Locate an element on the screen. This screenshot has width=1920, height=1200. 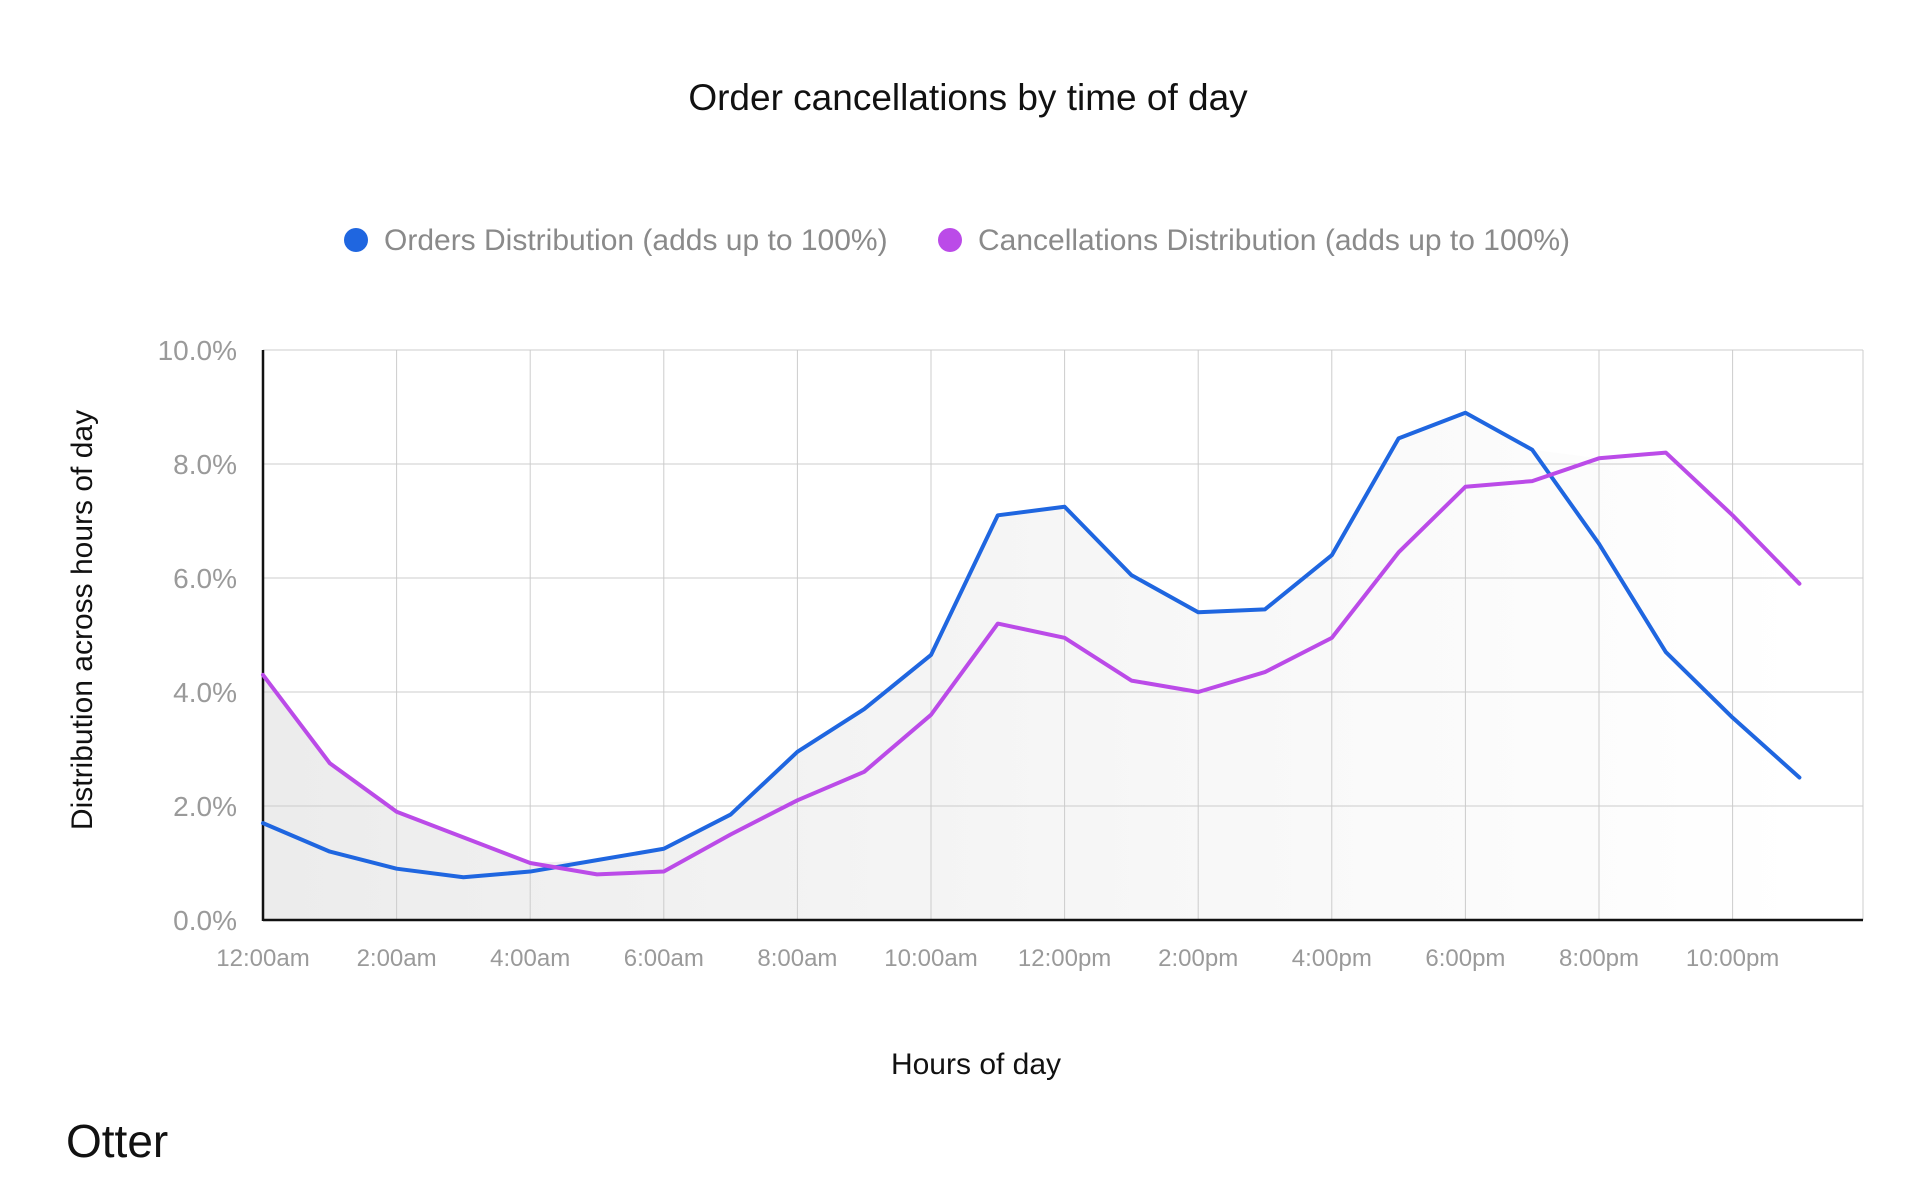
y-tick-label: 10.0% is located at coordinates (197, 350).